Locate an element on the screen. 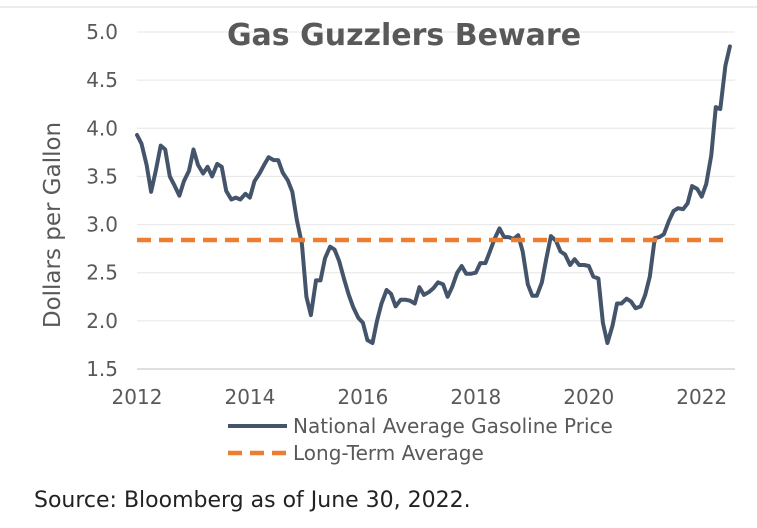 This screenshot has height=528, width=757. x-tick-label: 2012 is located at coordinates (137, 397).